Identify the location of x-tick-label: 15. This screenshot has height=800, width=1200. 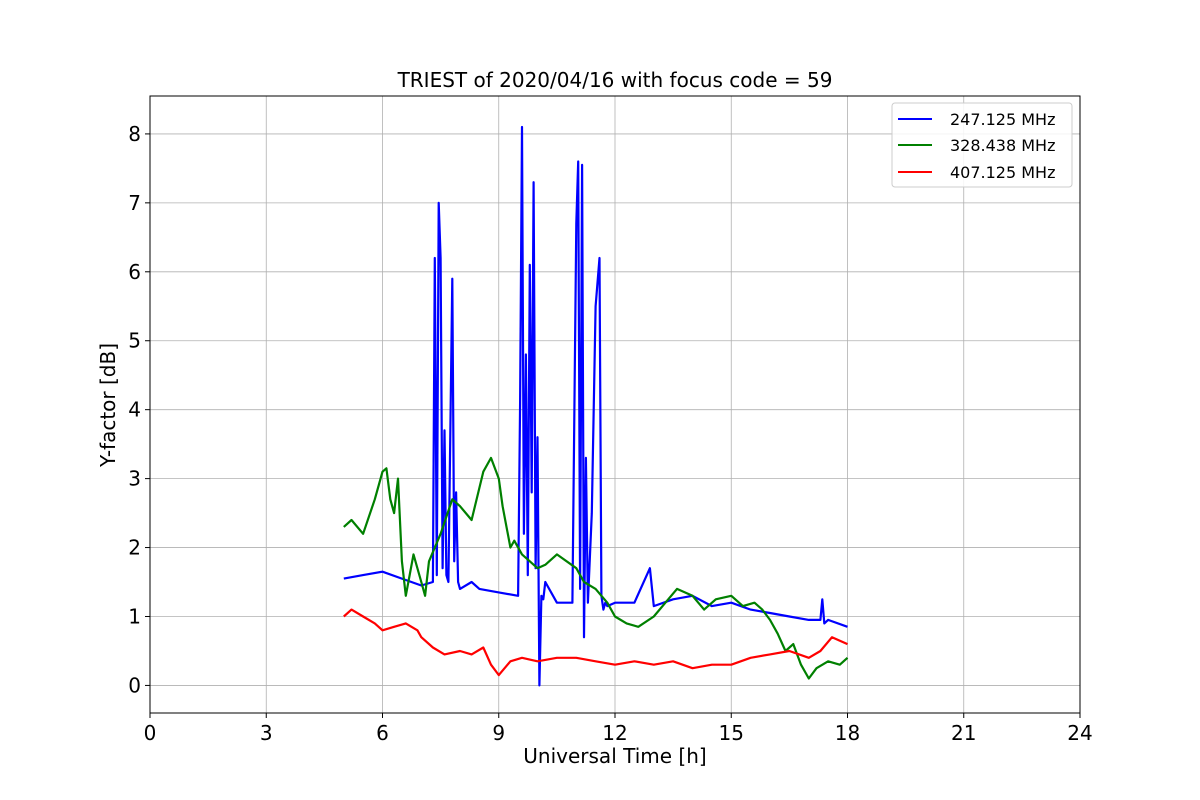
(731, 733).